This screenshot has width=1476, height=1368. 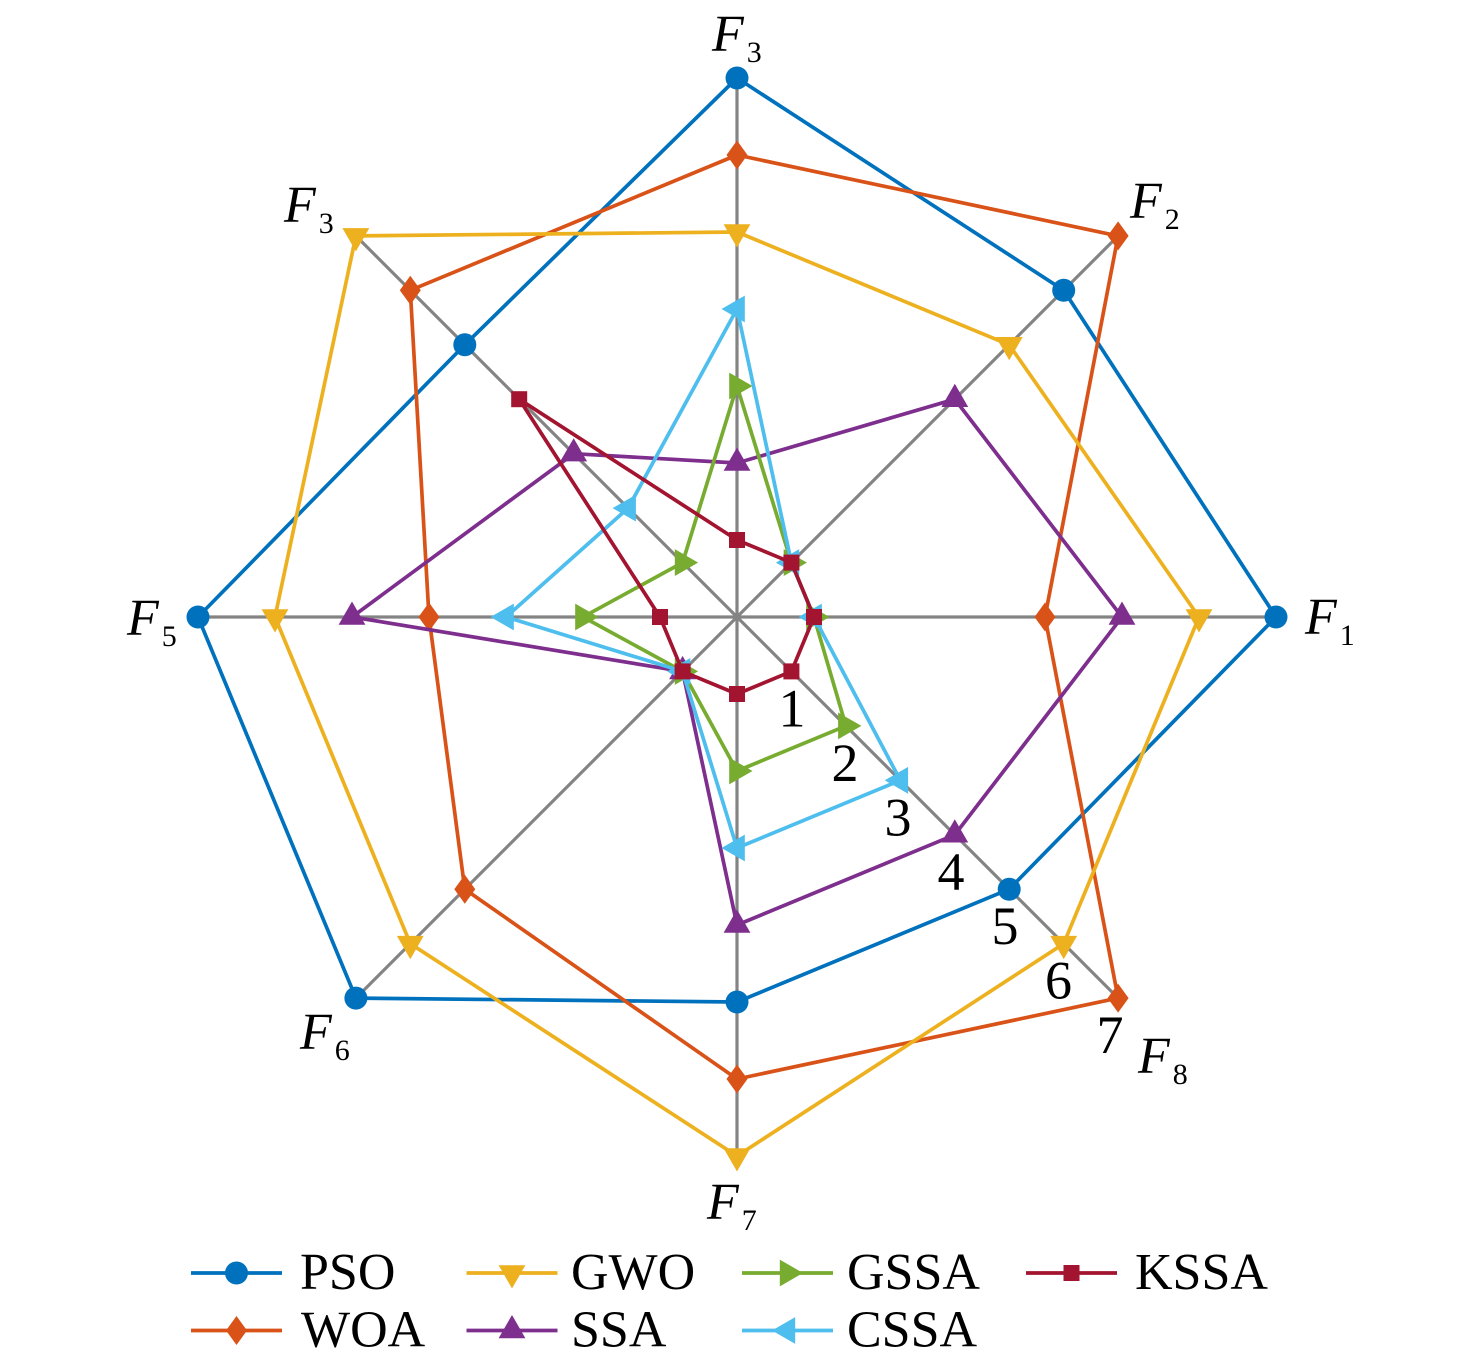 I want to click on svg-text: F6, so click(x=324, y=1035).